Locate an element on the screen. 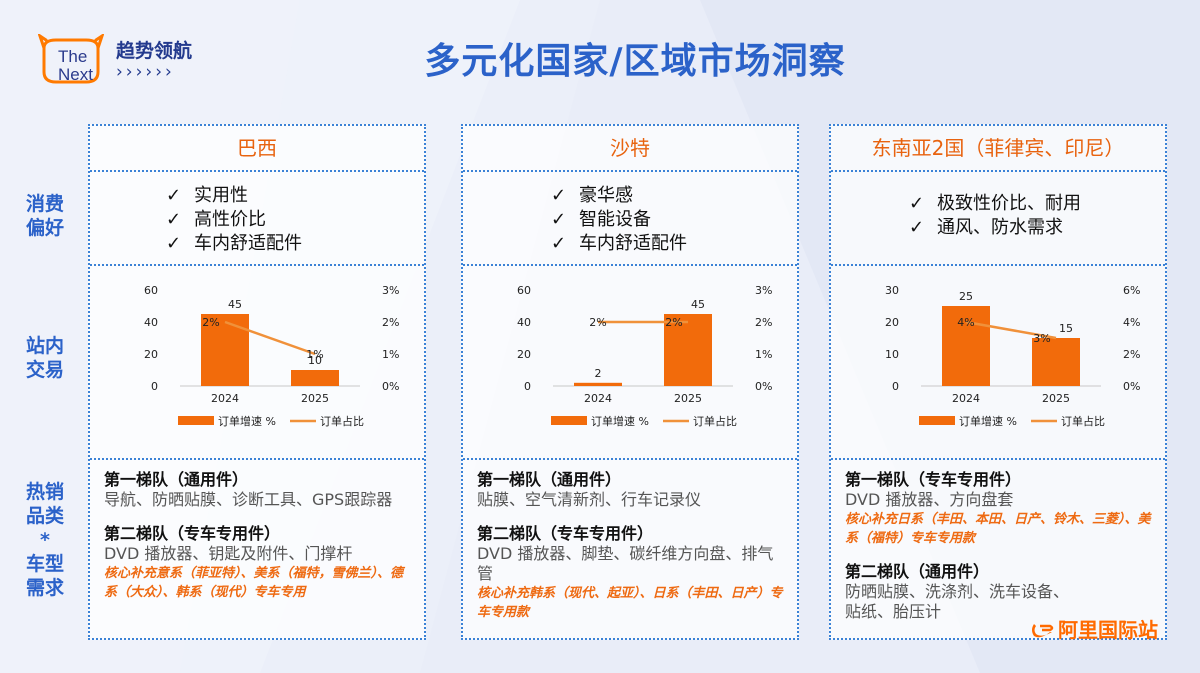 The image size is (1200, 673). tier2-note: 核心补充韩系（现代、起亚）、日系（丰田、日产）专车专用款 is located at coordinates (630, 603).